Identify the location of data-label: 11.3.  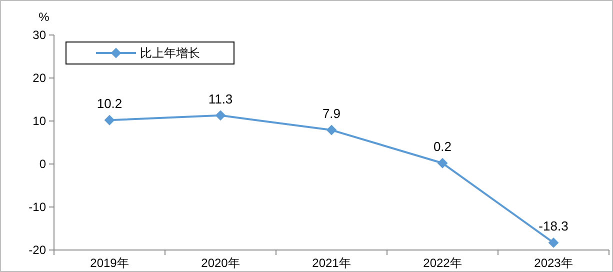
(220, 98).